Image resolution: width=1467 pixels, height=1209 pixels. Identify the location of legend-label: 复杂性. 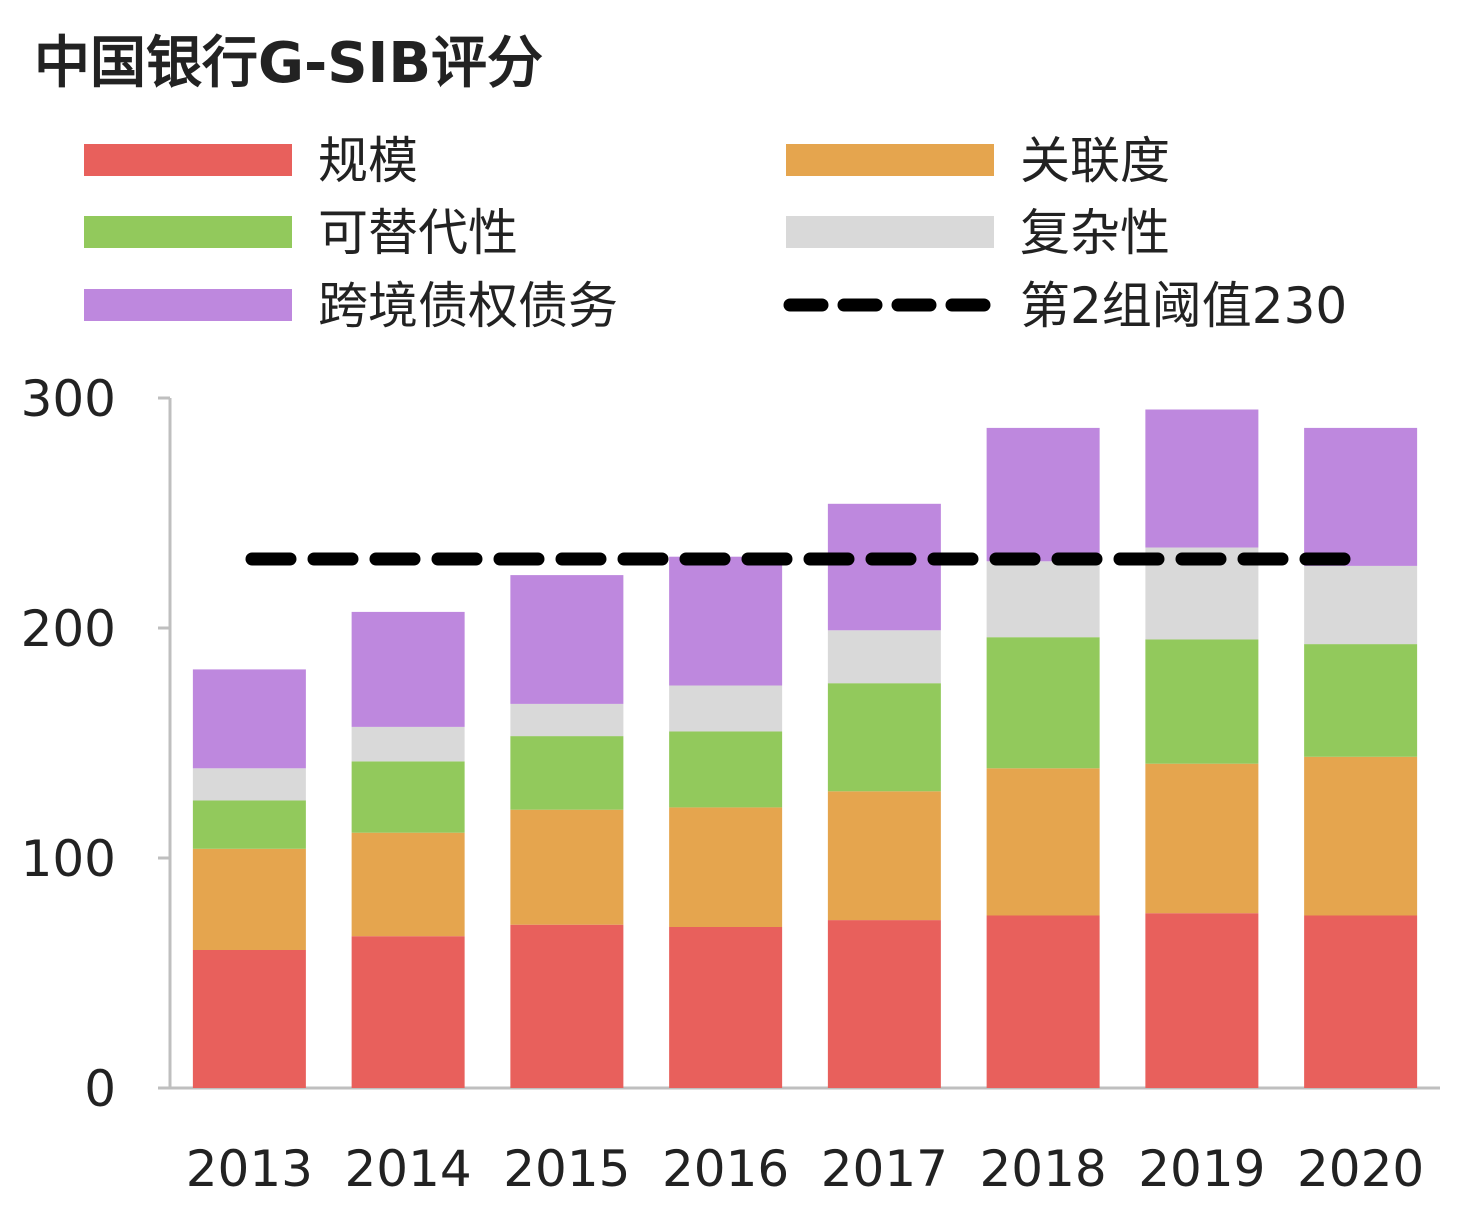
(1095, 233).